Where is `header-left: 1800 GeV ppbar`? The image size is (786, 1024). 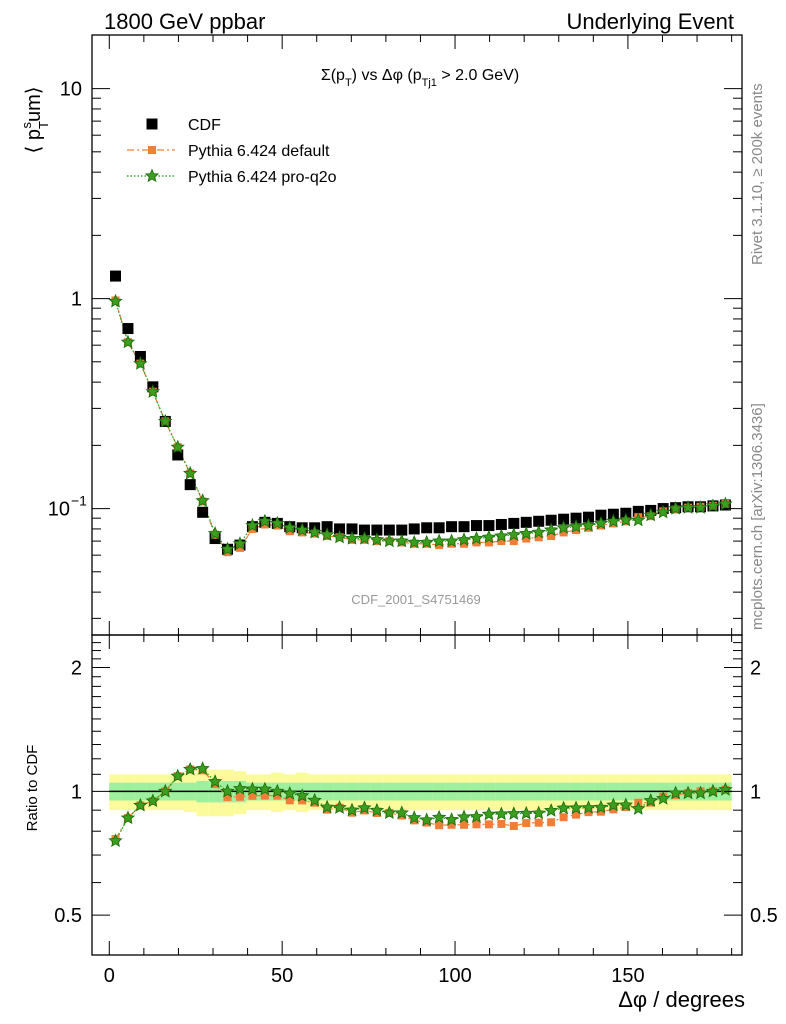 header-left: 1800 GeV ppbar is located at coordinates (184, 21).